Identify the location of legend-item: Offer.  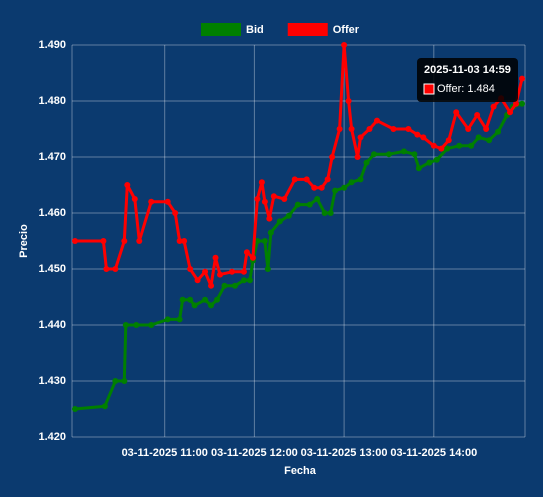
(323, 29).